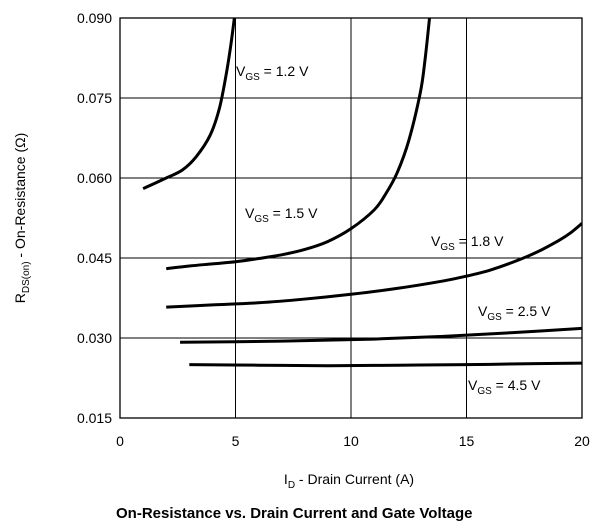 The height and width of the screenshot is (524, 594). Describe the element at coordinates (94, 178) in the screenshot. I see `y-tick-label: 0.060` at that location.